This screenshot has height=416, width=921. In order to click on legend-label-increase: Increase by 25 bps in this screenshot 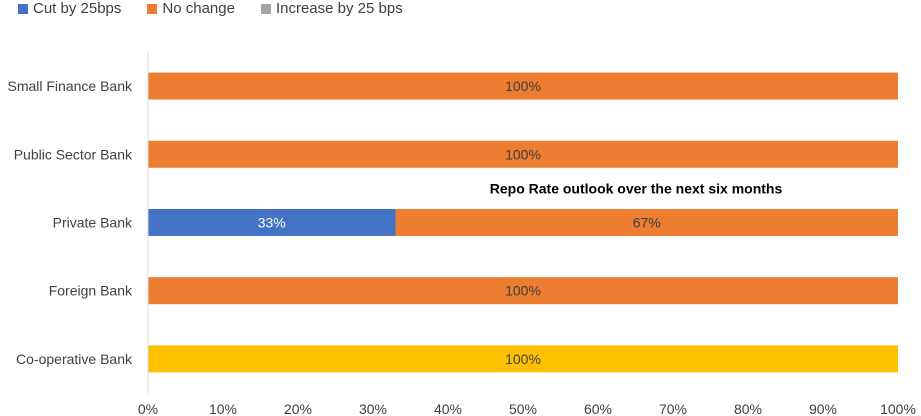, I will do `click(339, 8)`.